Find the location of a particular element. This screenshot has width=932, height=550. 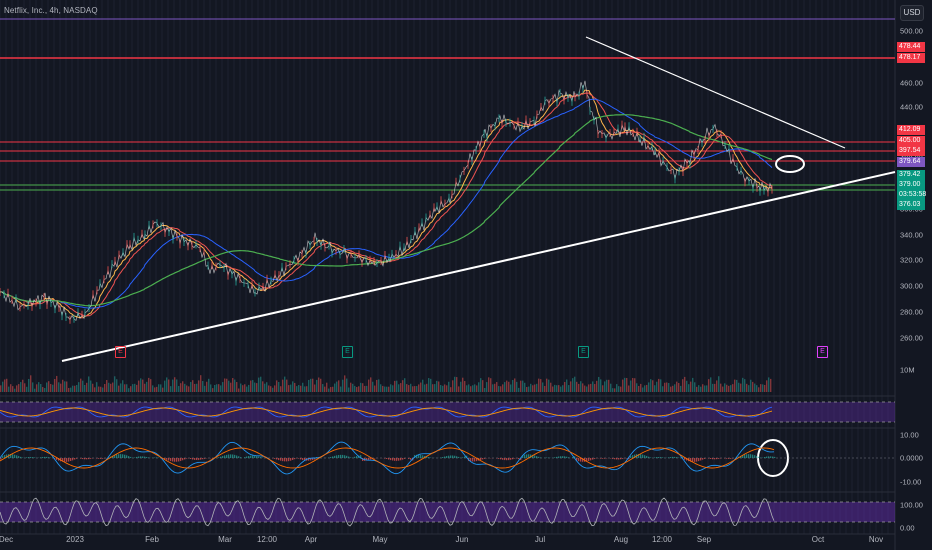

time-axis-label: 12:00 is located at coordinates (662, 539).